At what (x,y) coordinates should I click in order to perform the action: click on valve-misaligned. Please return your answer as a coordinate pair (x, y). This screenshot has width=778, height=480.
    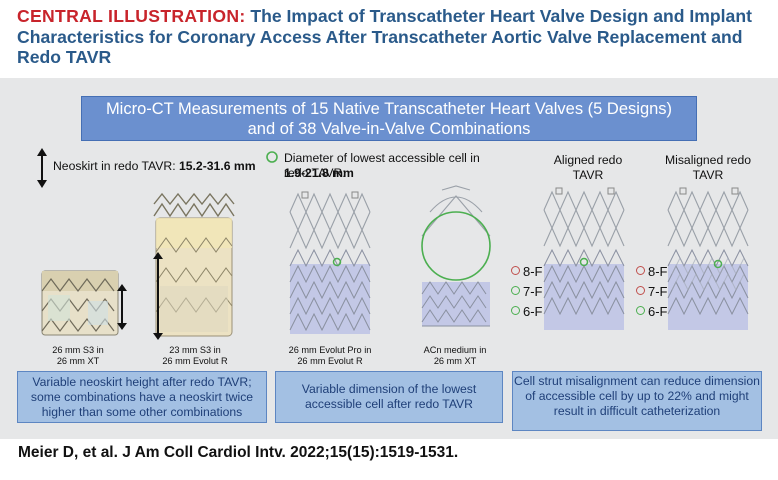
    Looking at the image, I should click on (708, 258).